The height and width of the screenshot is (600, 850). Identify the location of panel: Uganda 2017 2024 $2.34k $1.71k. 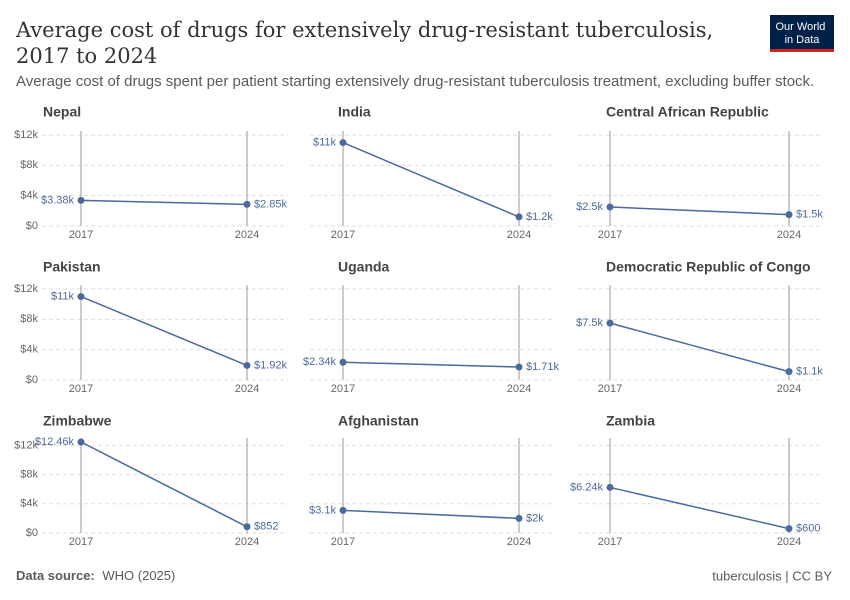
(431, 327).